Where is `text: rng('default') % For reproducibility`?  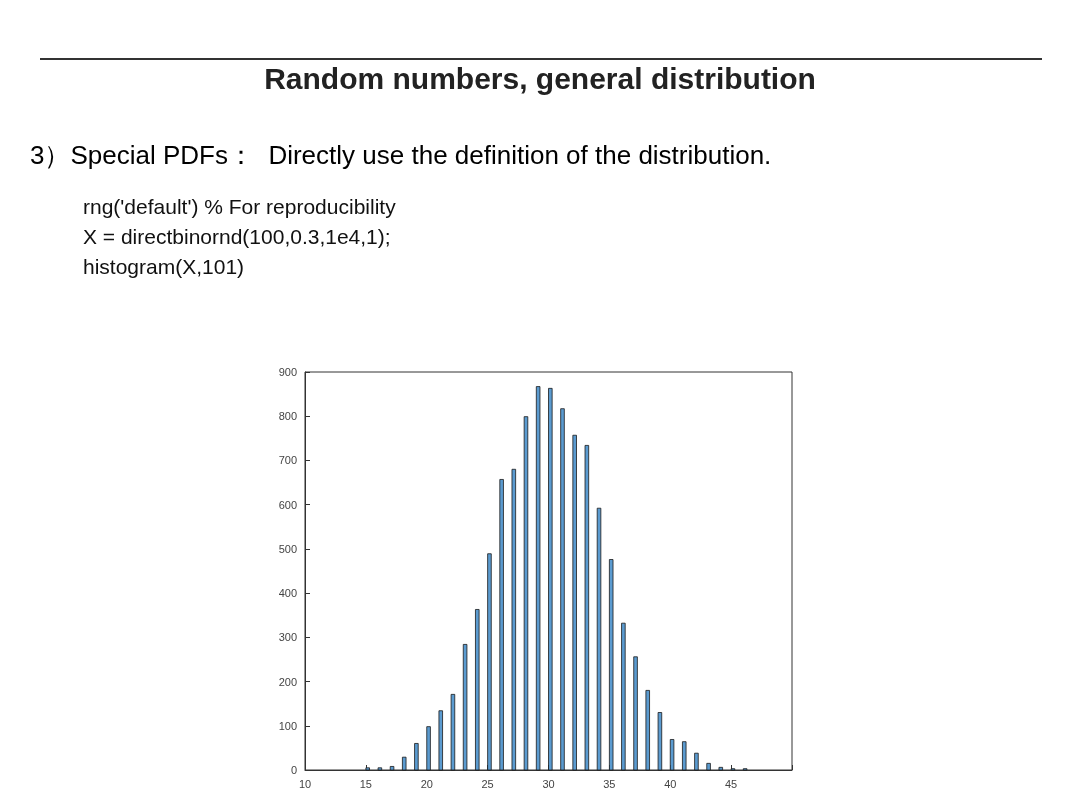
text: rng('default') % For reproducibility is located at coordinates (239, 207).